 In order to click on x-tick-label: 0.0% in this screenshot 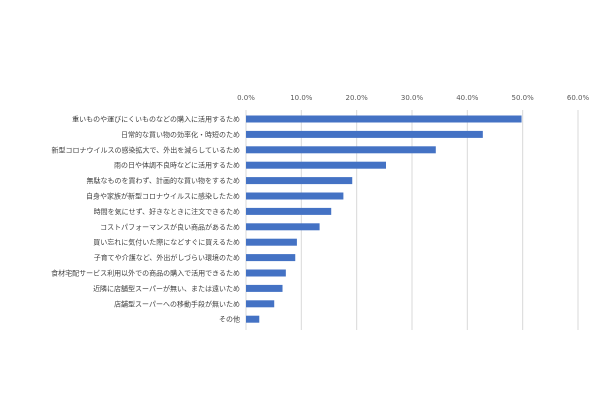, I will do `click(246, 98)`.